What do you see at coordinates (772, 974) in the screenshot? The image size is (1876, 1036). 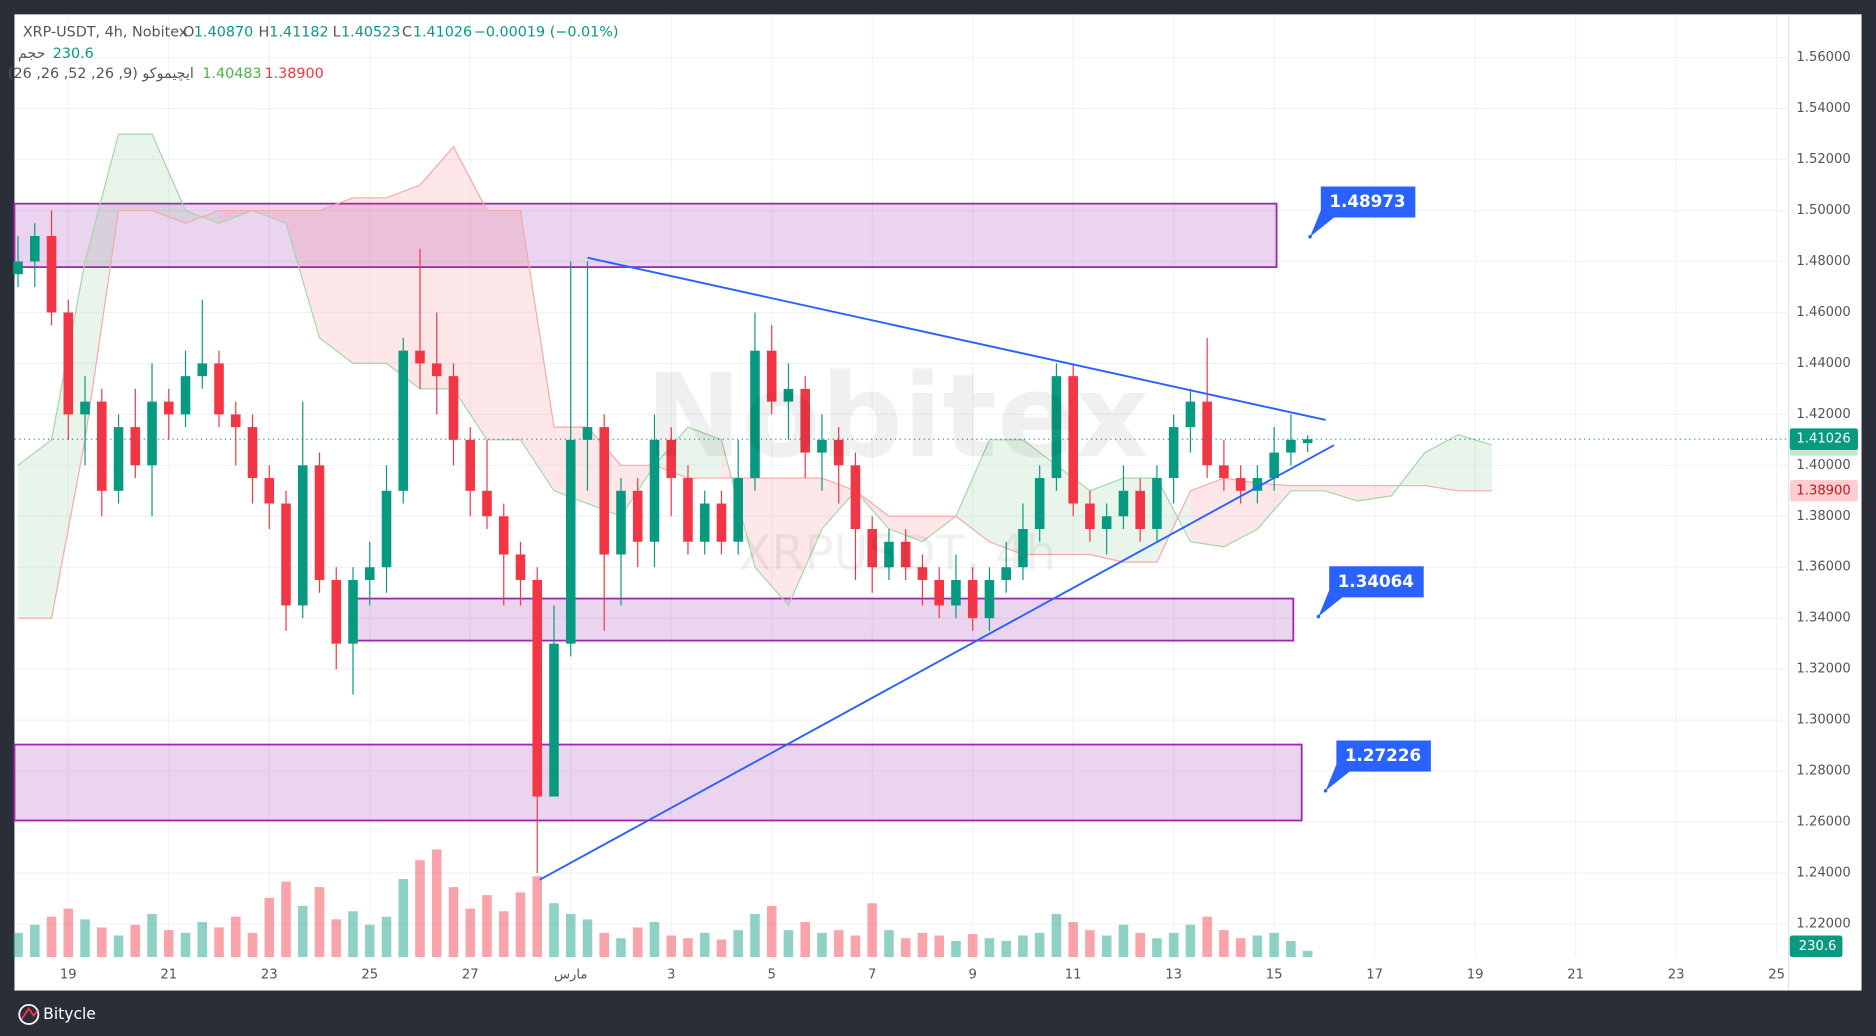 I see `x-tick-label: 5` at bounding box center [772, 974].